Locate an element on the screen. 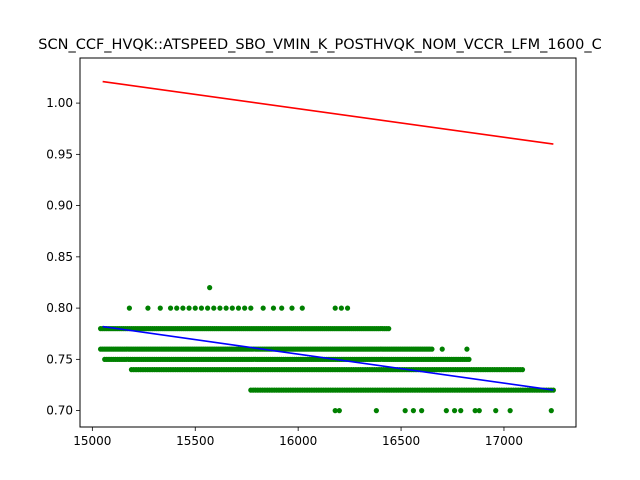  x-tick-label: 16500 is located at coordinates (401, 441).